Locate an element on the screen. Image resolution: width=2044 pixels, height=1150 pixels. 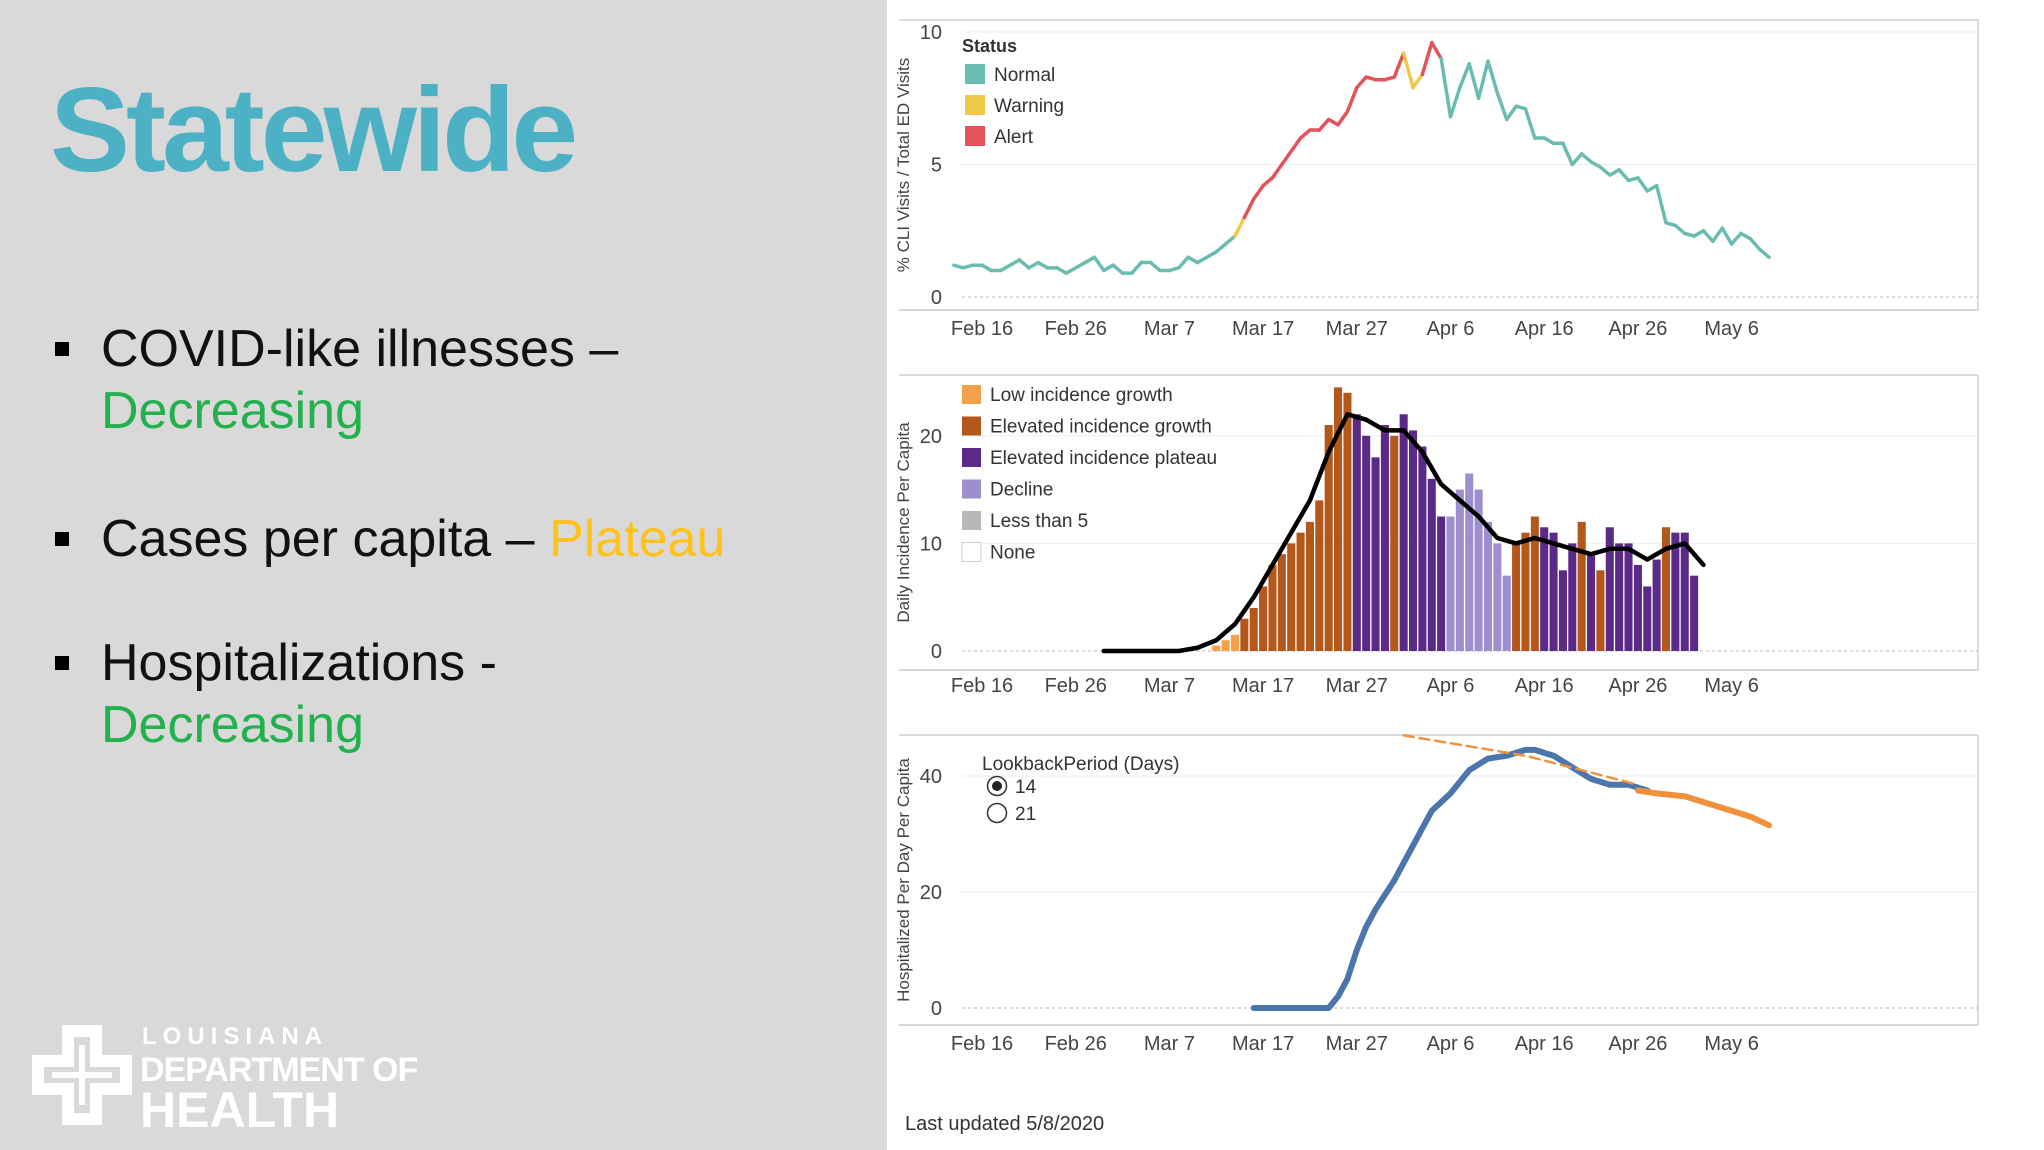
legend-title: LookbackPeriod (Days) is located at coordinates (1080, 764).